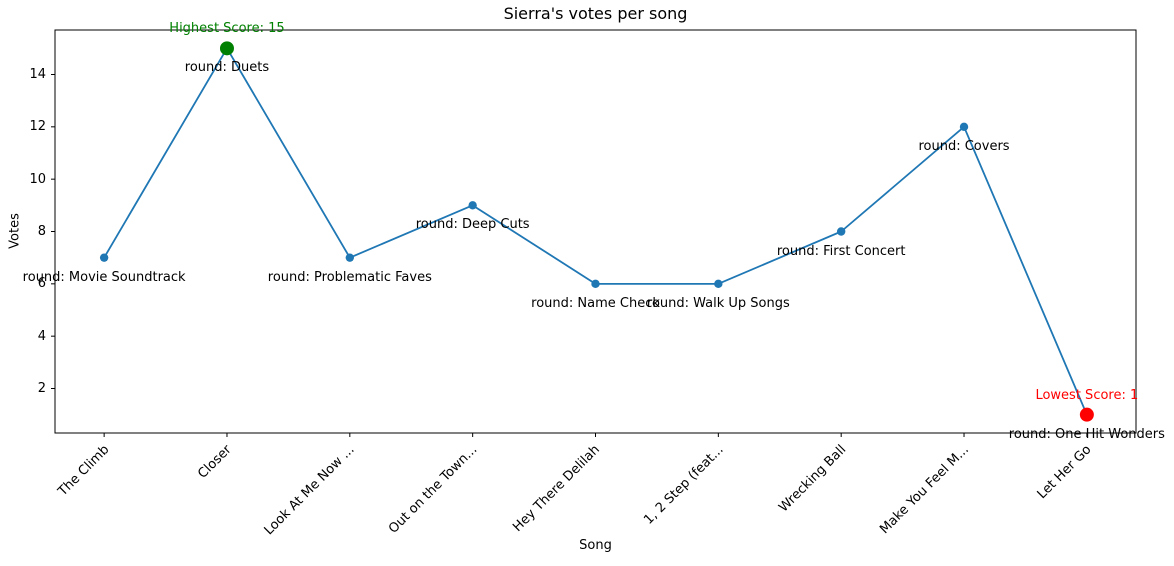  Describe the element at coordinates (1087, 395) in the screenshot. I see `lowest-score-annotation: Lowest Score: 1` at that location.